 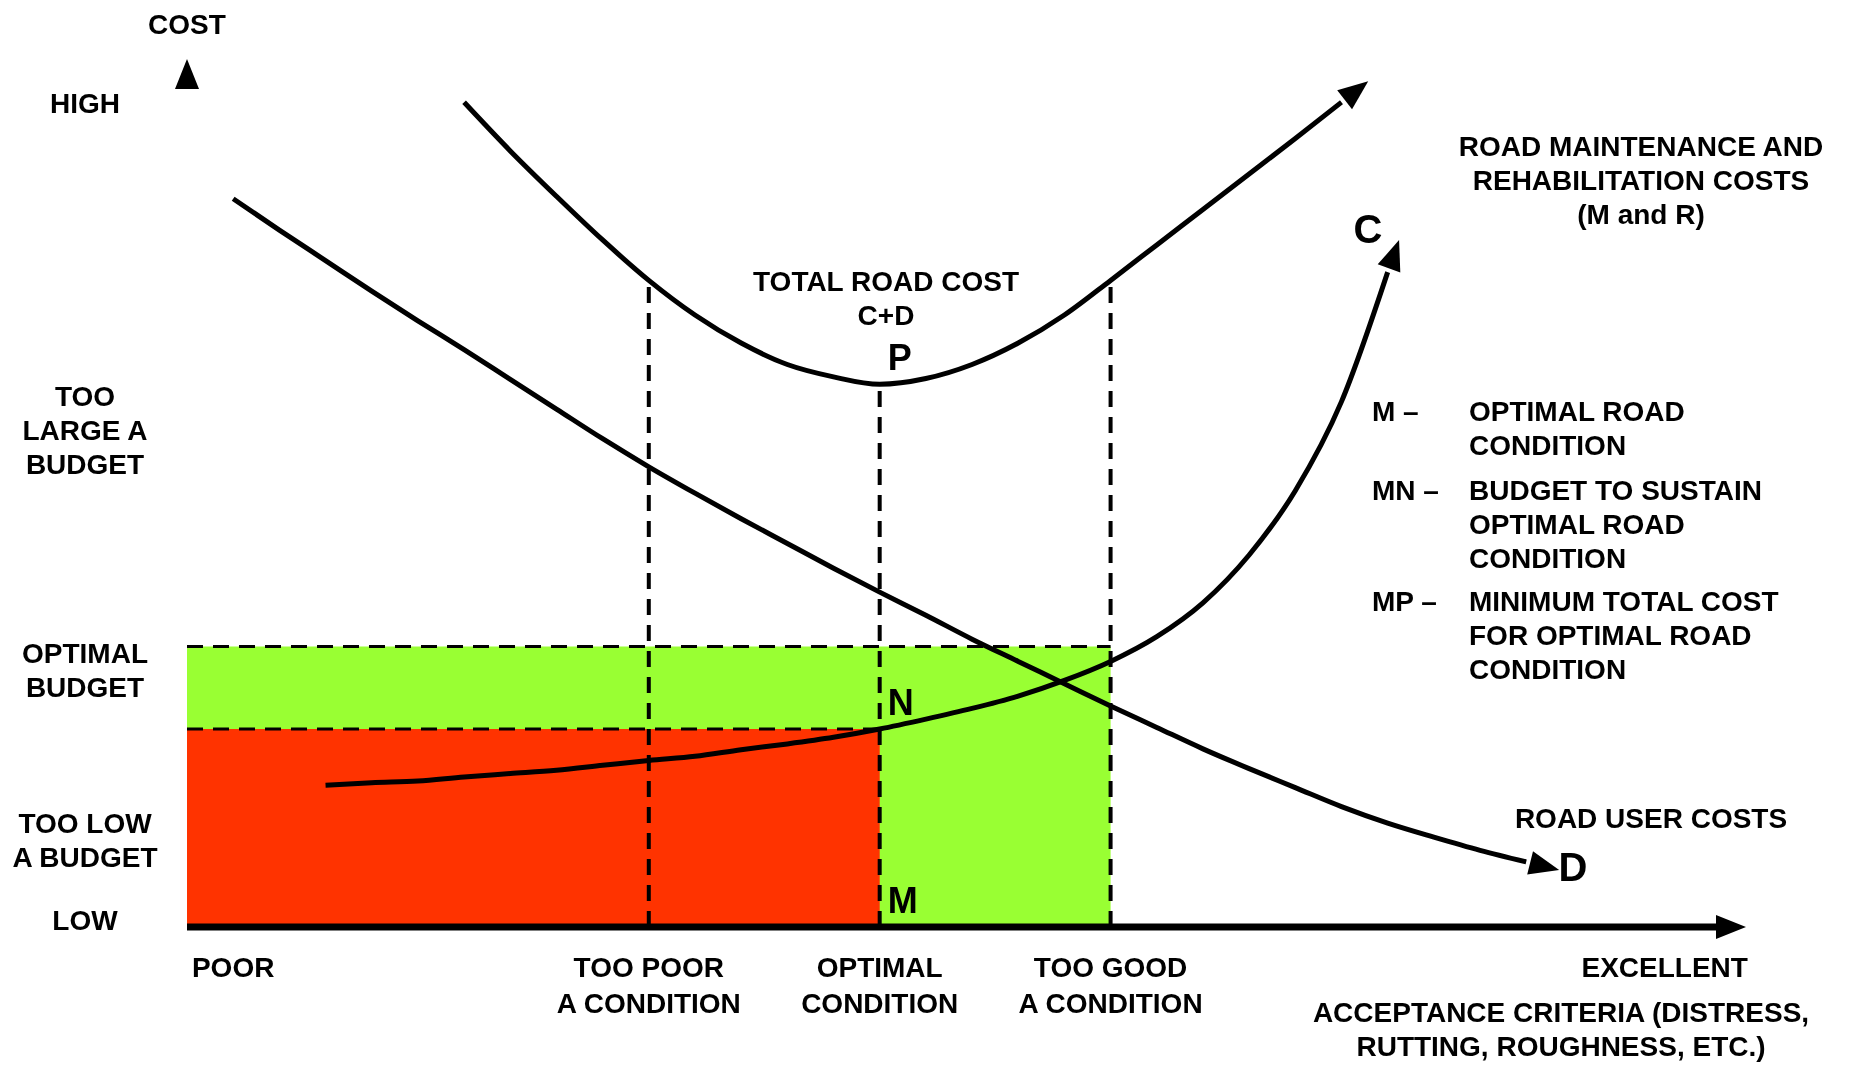 I want to click on x-tick-label: TOO POOR A CONDITION, so click(x=648, y=985).